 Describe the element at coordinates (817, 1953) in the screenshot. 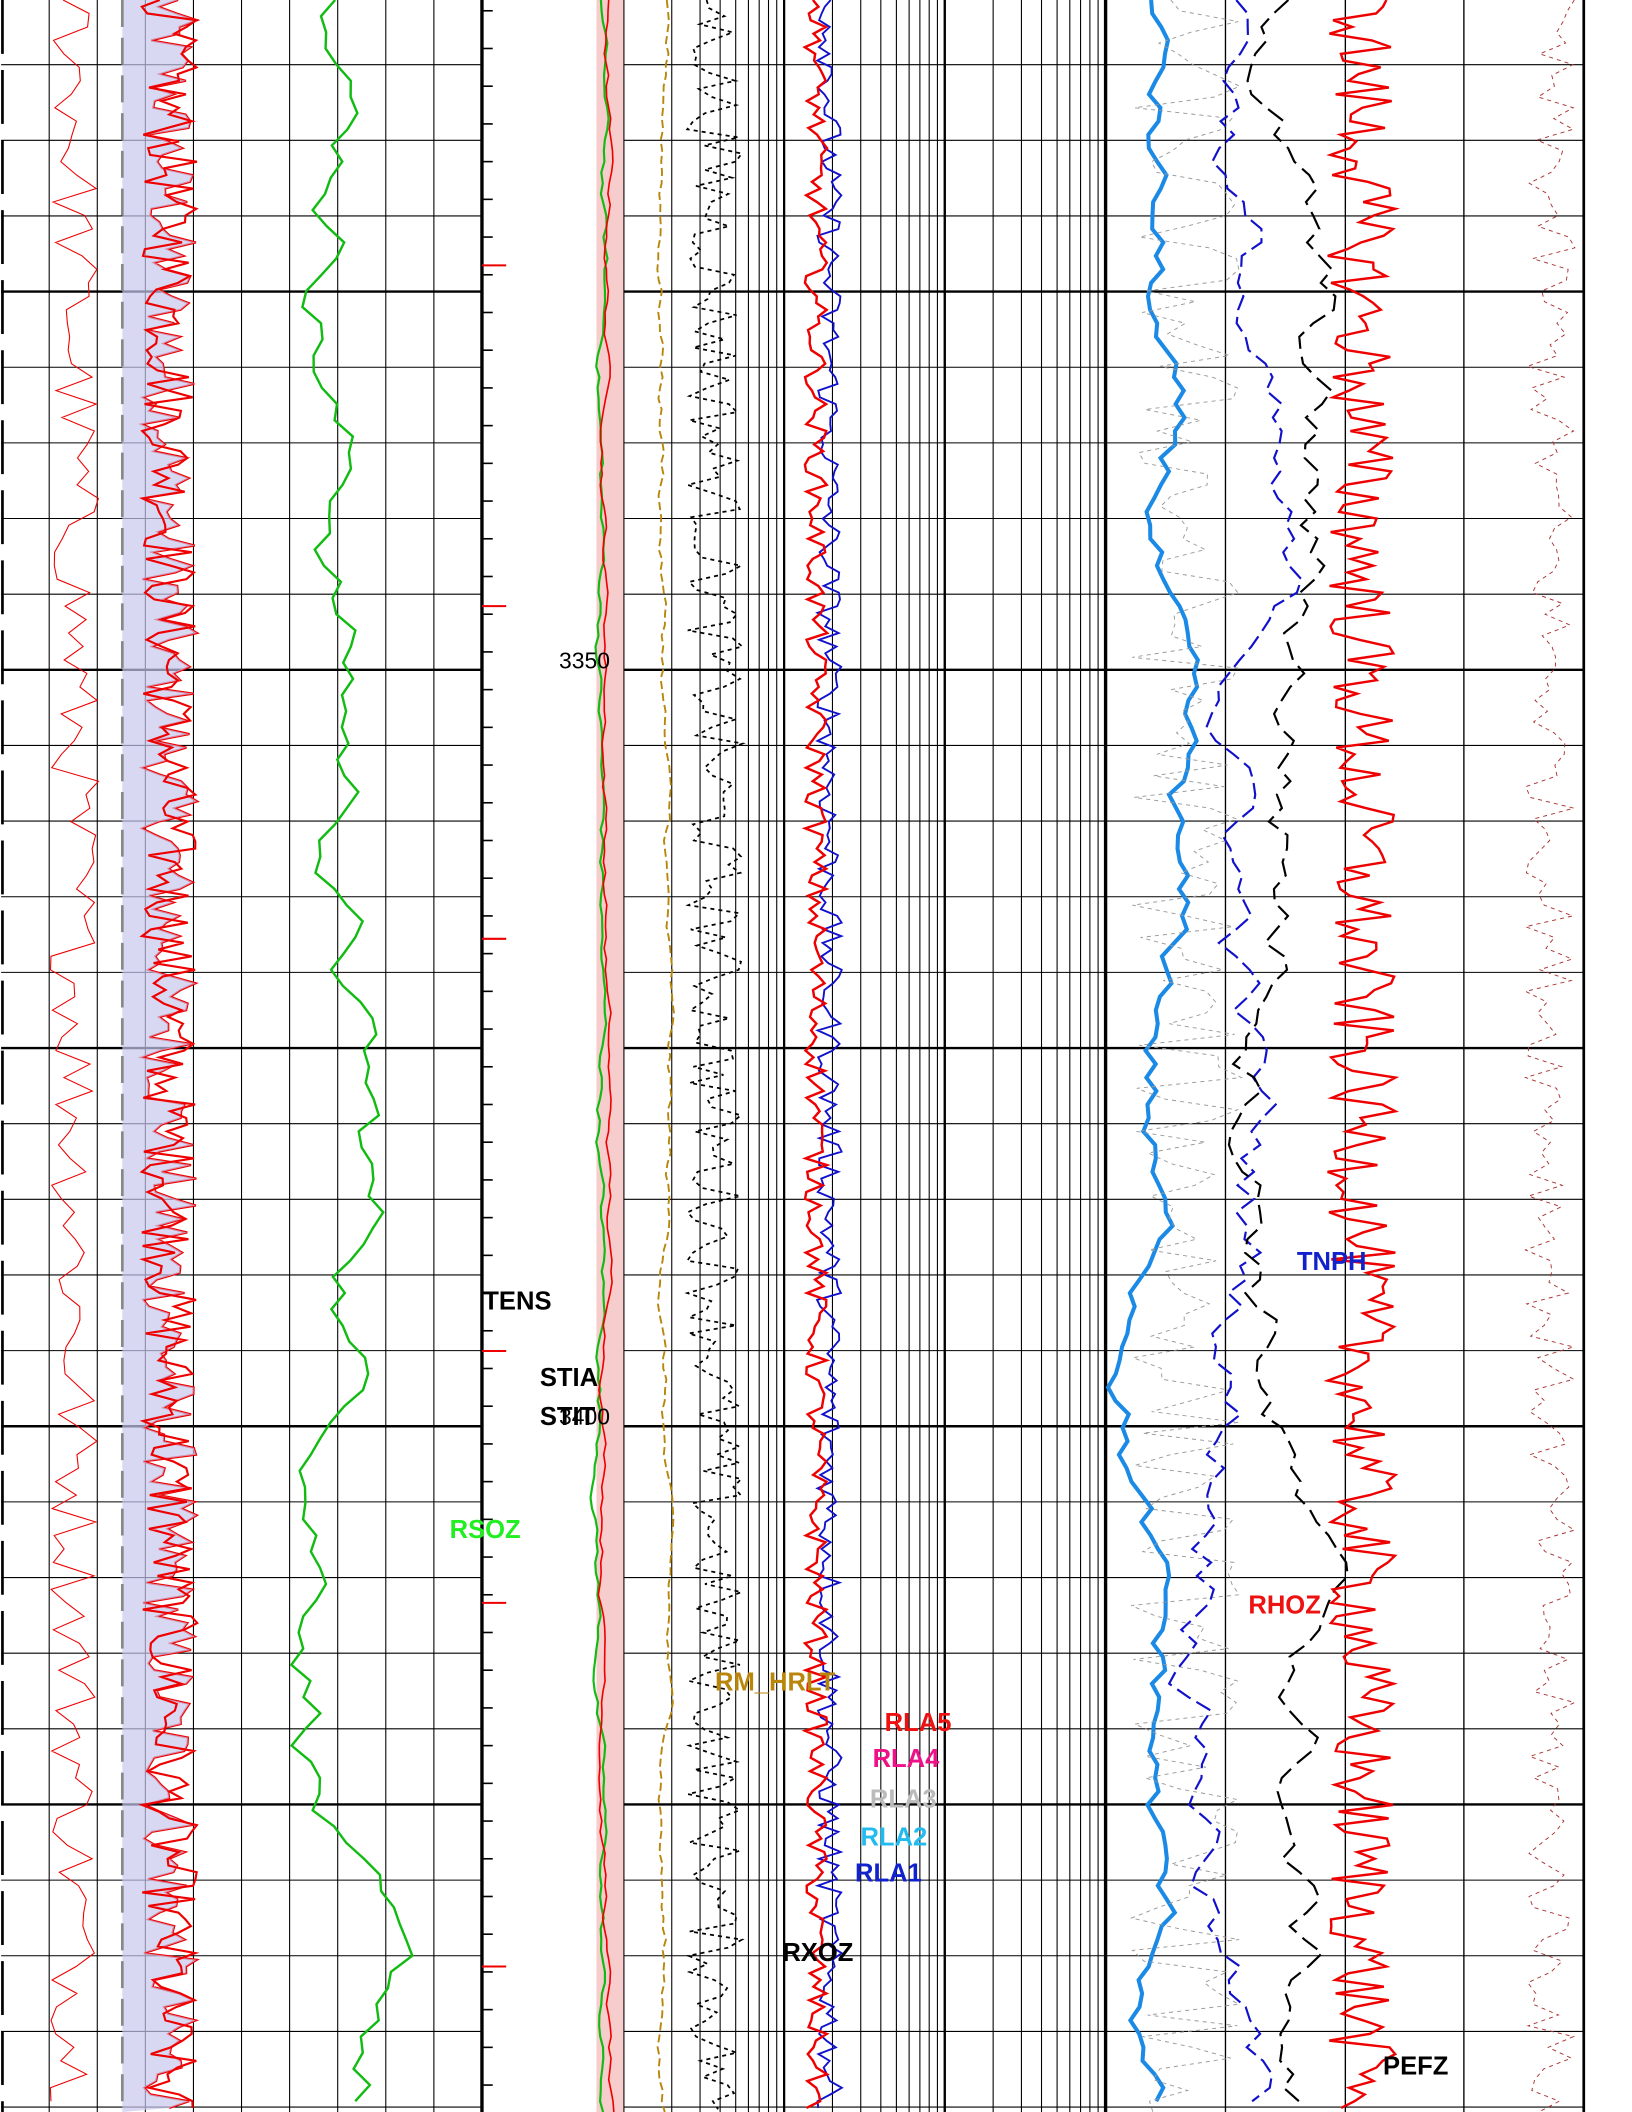

I see `curve-label: RXOZ` at that location.